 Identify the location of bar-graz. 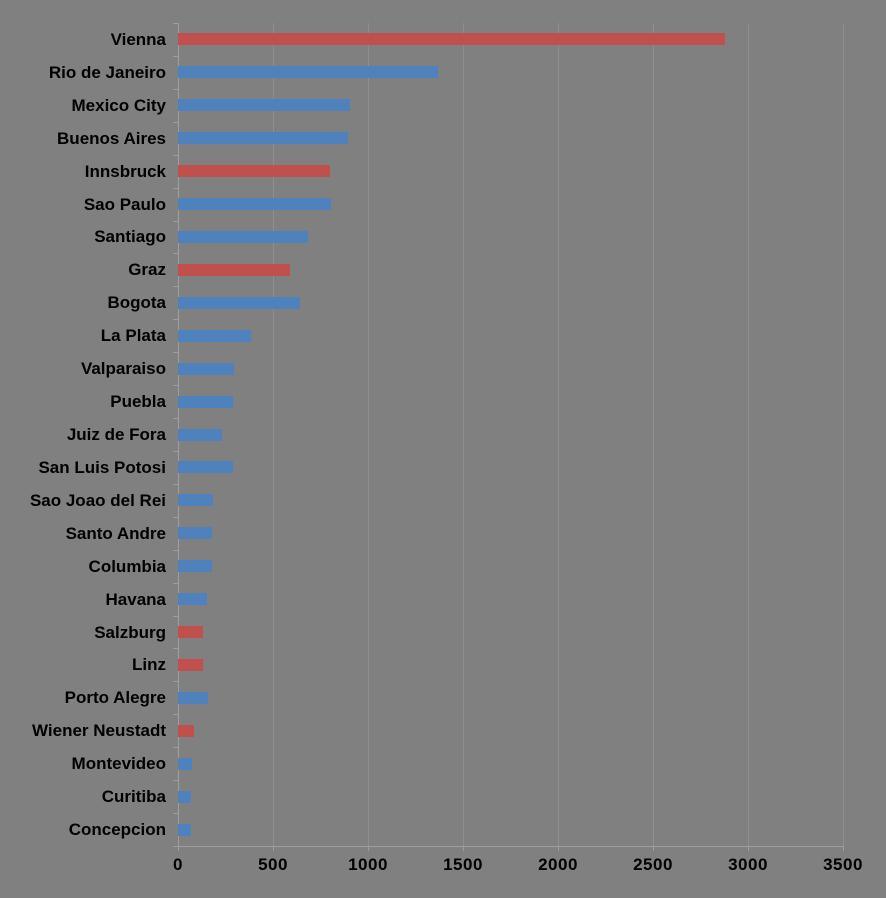
(234, 270).